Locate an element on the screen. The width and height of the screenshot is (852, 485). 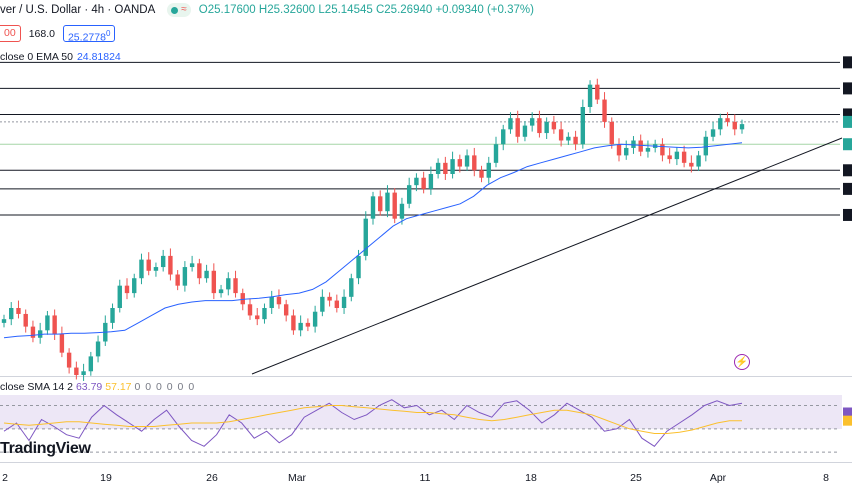
buy-price: 25.2778 is located at coordinates (86, 37).